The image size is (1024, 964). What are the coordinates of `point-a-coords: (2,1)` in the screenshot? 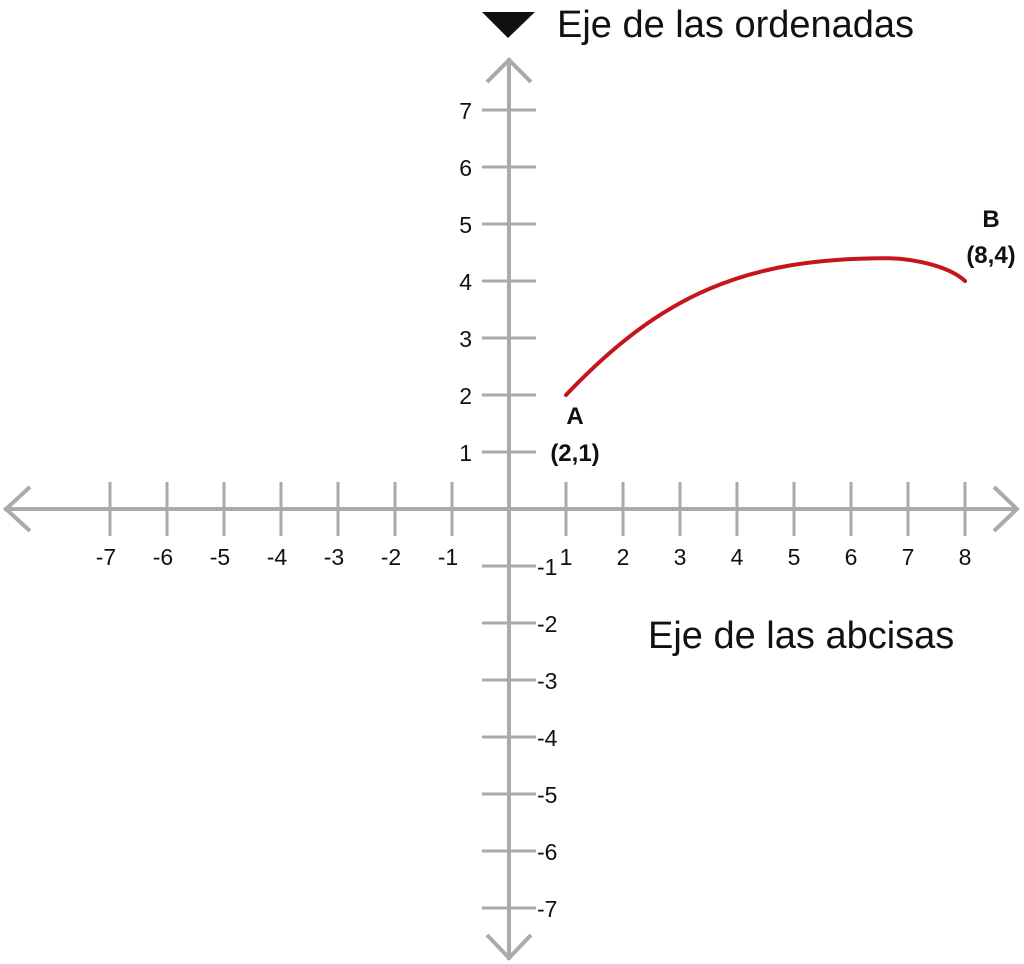 It's located at (574, 453).